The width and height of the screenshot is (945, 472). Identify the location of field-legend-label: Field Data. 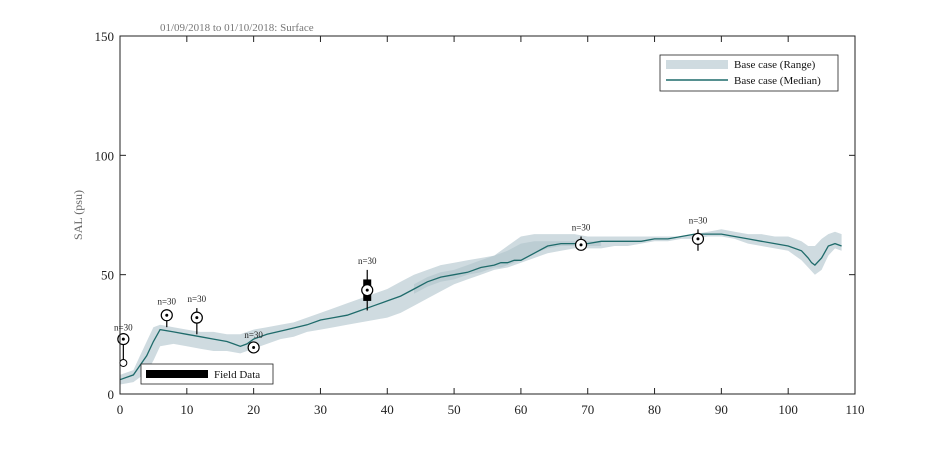
(237, 375).